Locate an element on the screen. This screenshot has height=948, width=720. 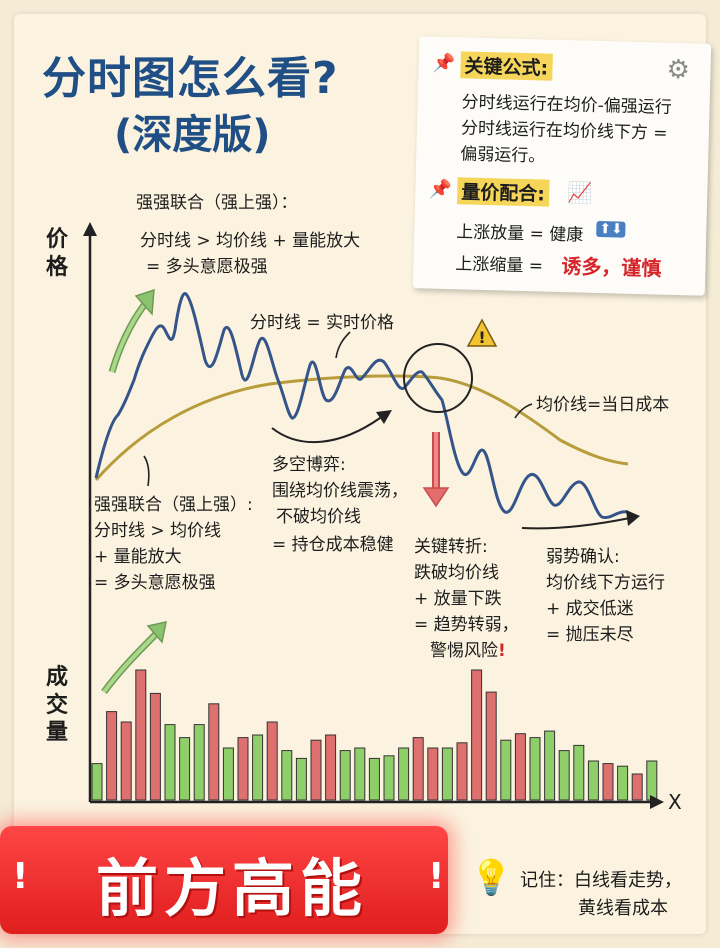
time-axis-arrowhead is located at coordinates (657, 802).